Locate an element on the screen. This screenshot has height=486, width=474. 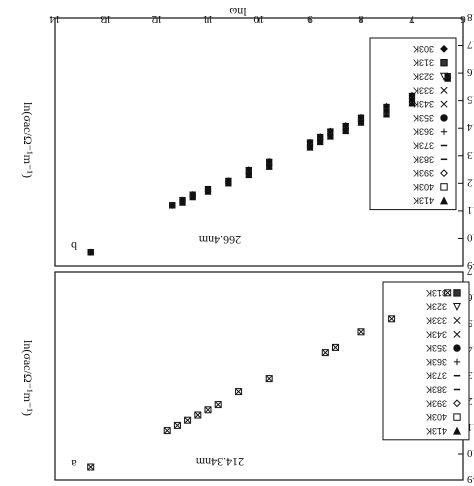
xtick-label-5: 11 is located at coordinates (208, 19).